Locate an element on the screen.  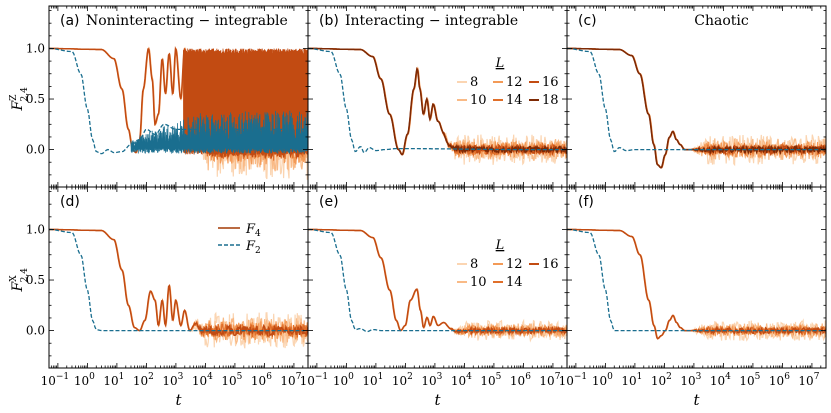
panel-label-f: (f) is located at coordinates (586, 202).